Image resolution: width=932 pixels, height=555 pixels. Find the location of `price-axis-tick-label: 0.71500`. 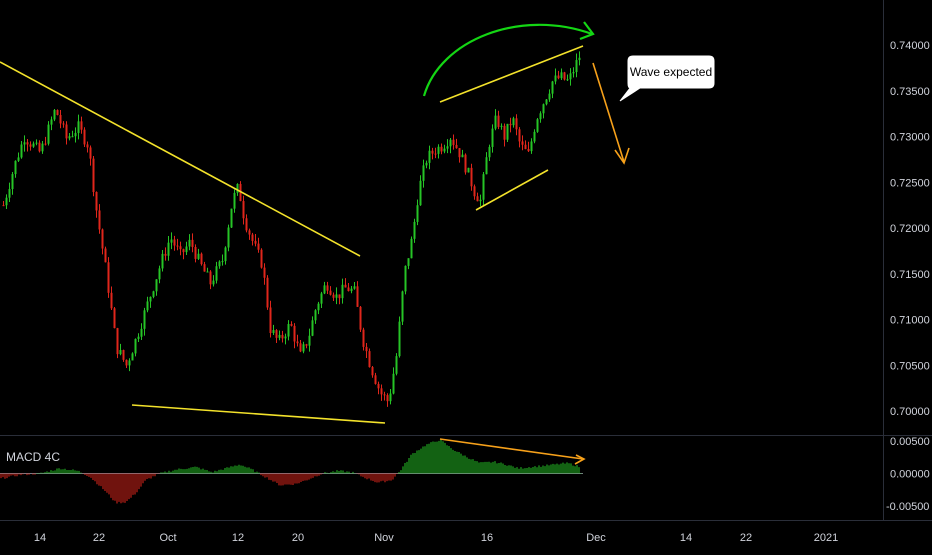

price-axis-tick-label: 0.71500 is located at coordinates (910, 275).